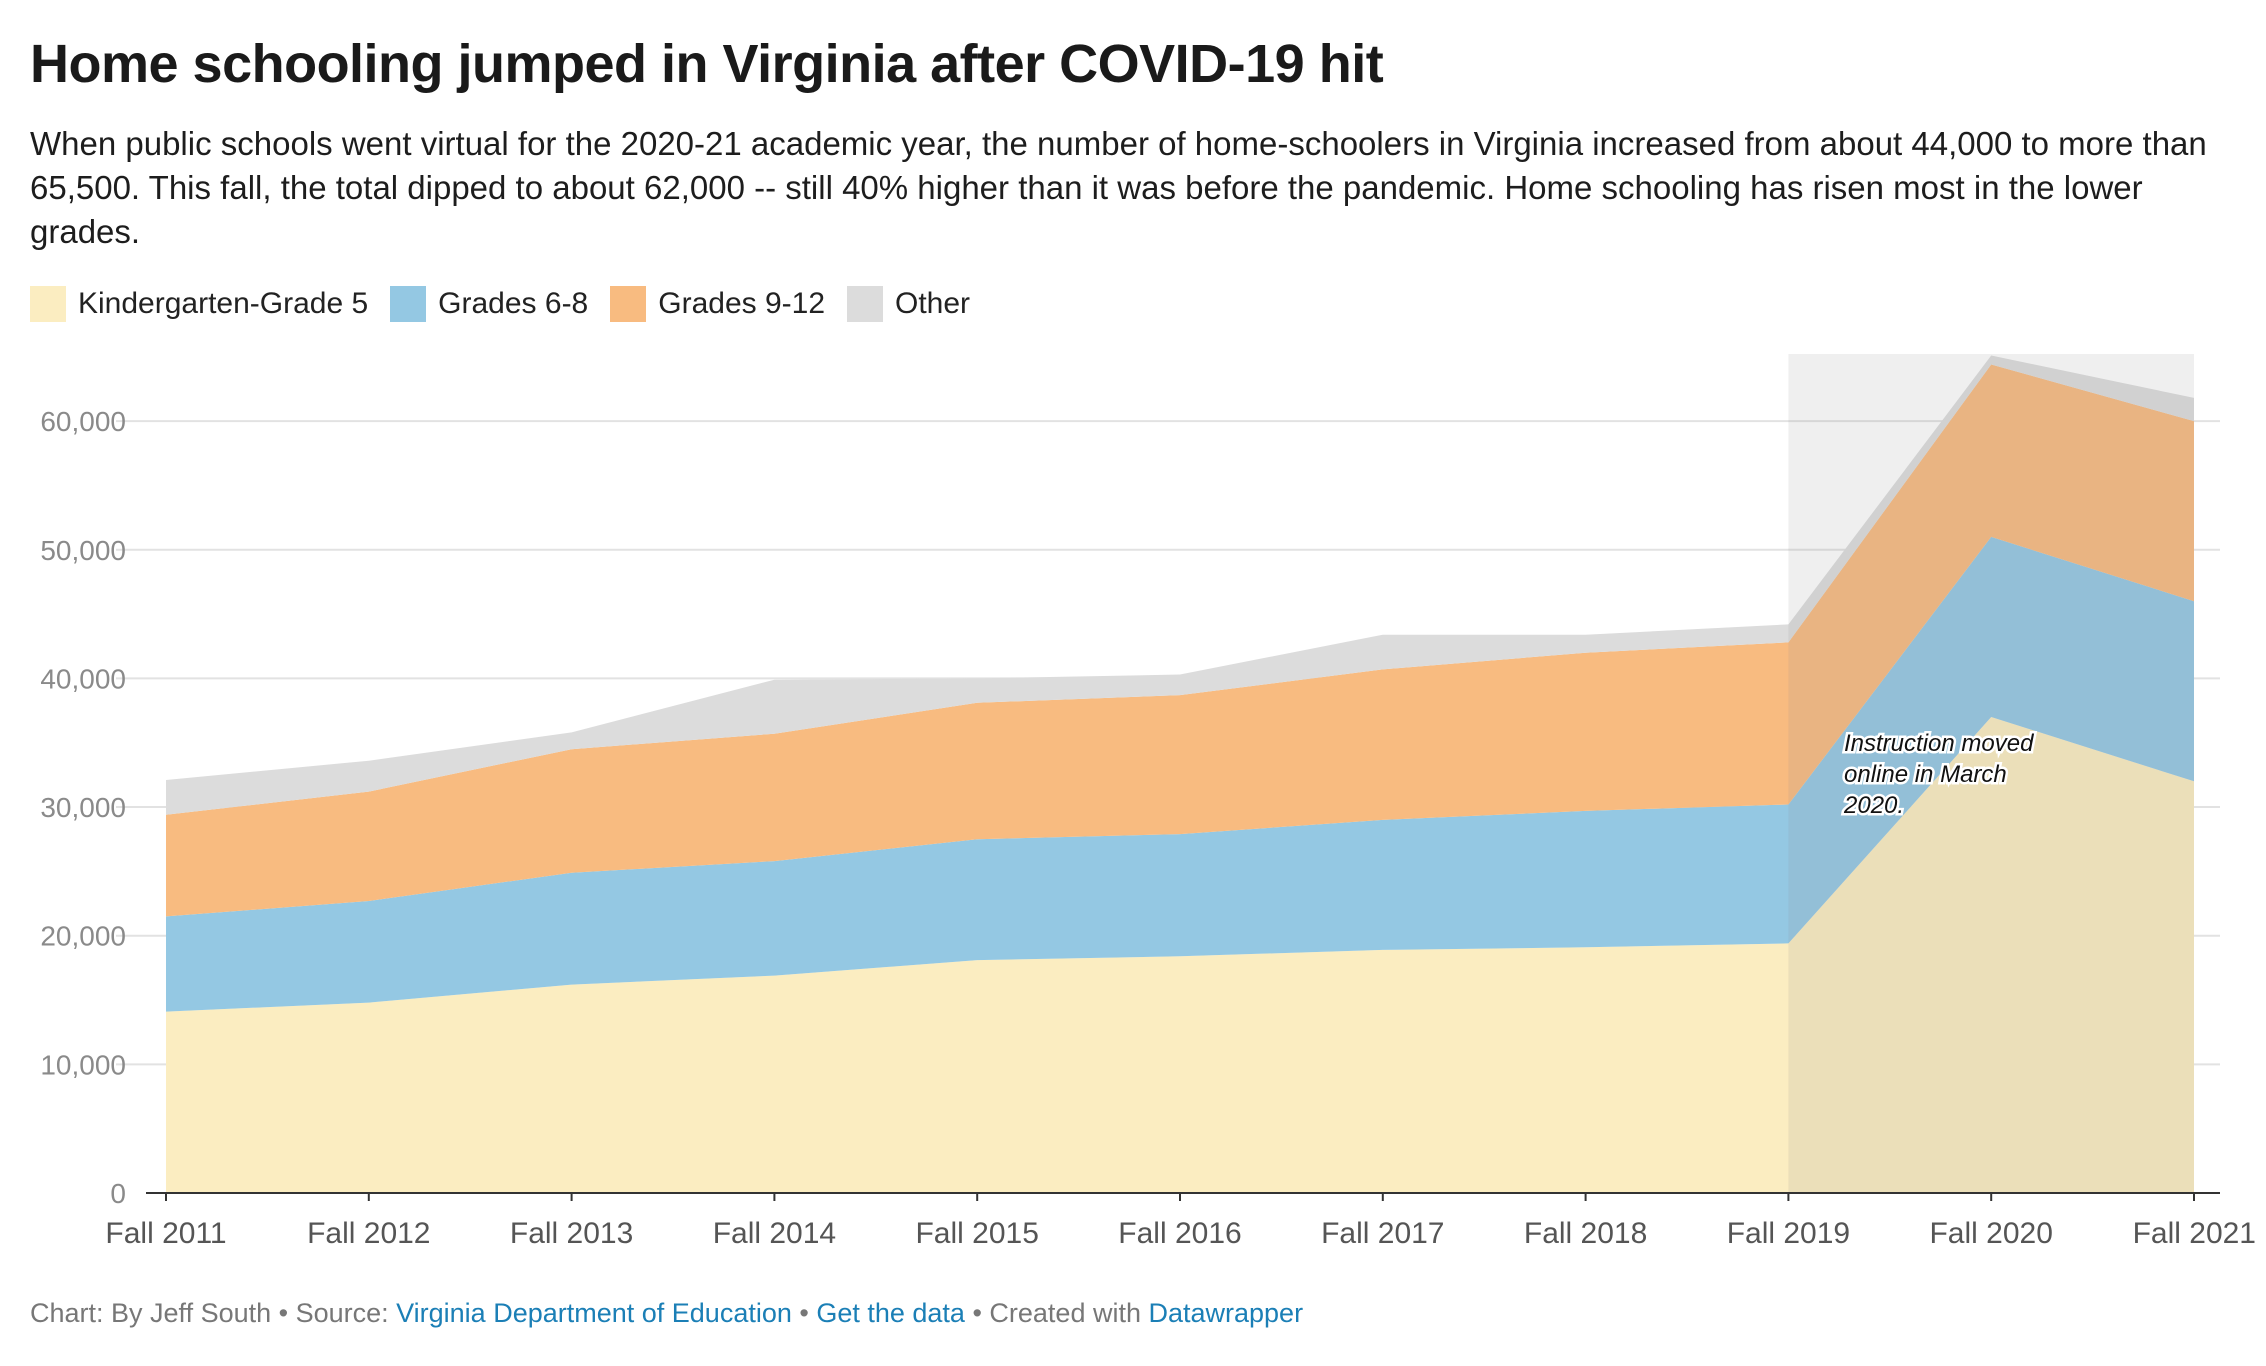 This screenshot has height=1366, width=2266. I want to click on legend-label-k5: Kindergarten-Grade 5, so click(223, 303).